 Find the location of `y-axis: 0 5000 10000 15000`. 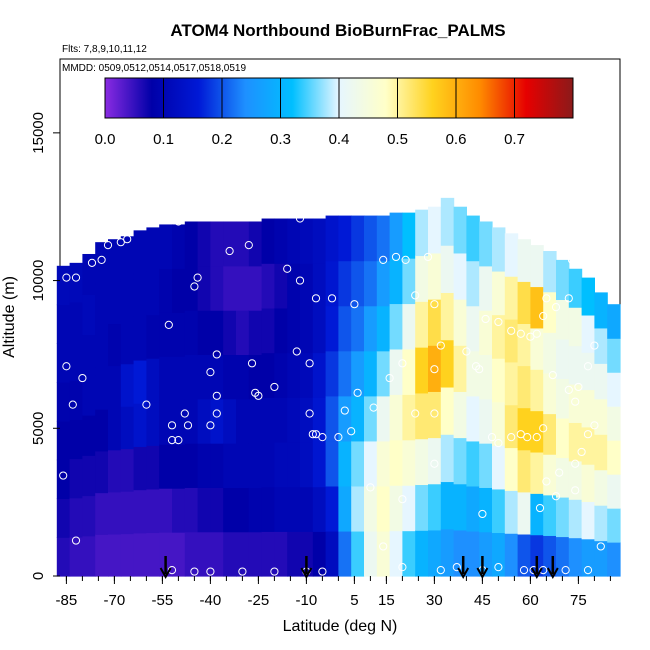

y-axis: 0 5000 10000 15000 is located at coordinates (45, 346).